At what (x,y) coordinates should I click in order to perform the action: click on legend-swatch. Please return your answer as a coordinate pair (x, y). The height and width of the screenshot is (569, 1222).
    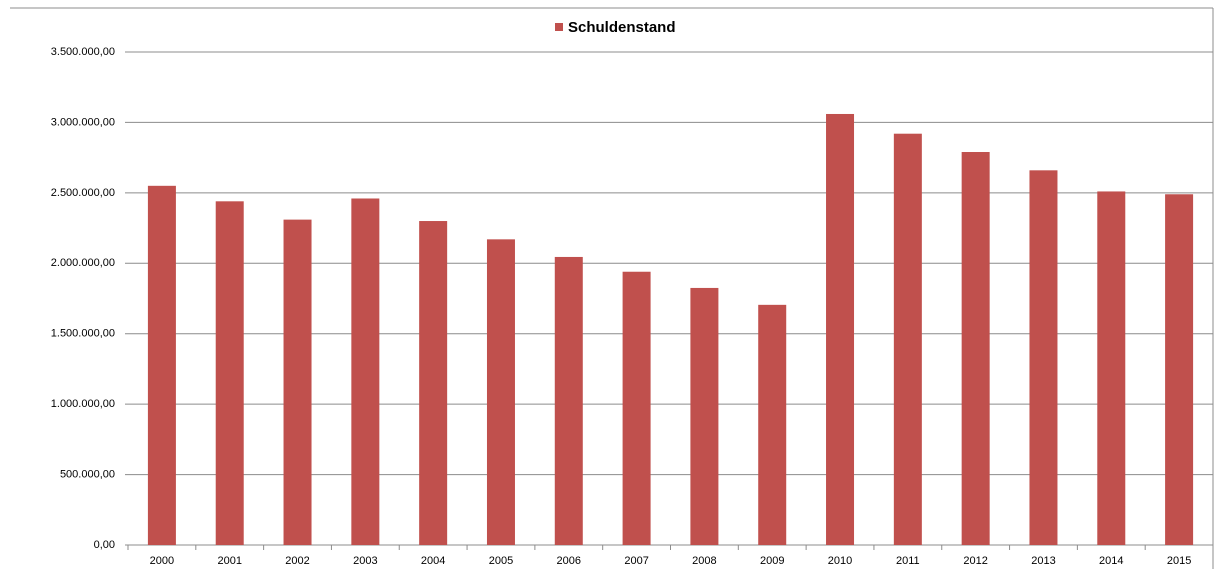
    Looking at the image, I should click on (559, 27).